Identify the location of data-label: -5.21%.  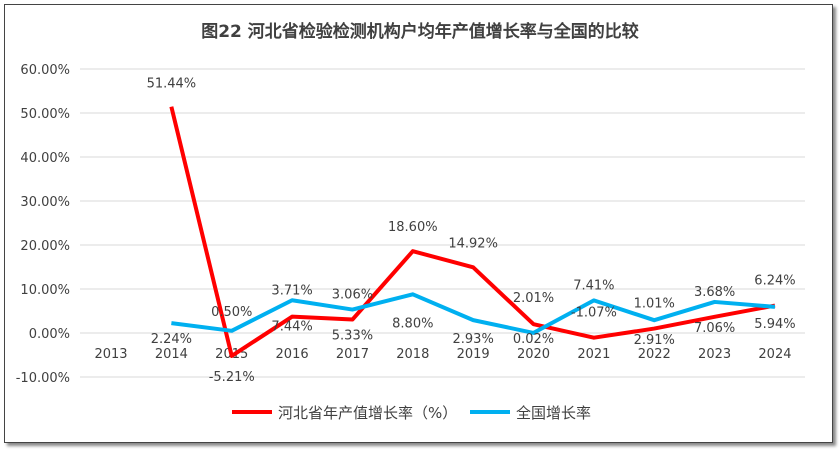
(232, 377).